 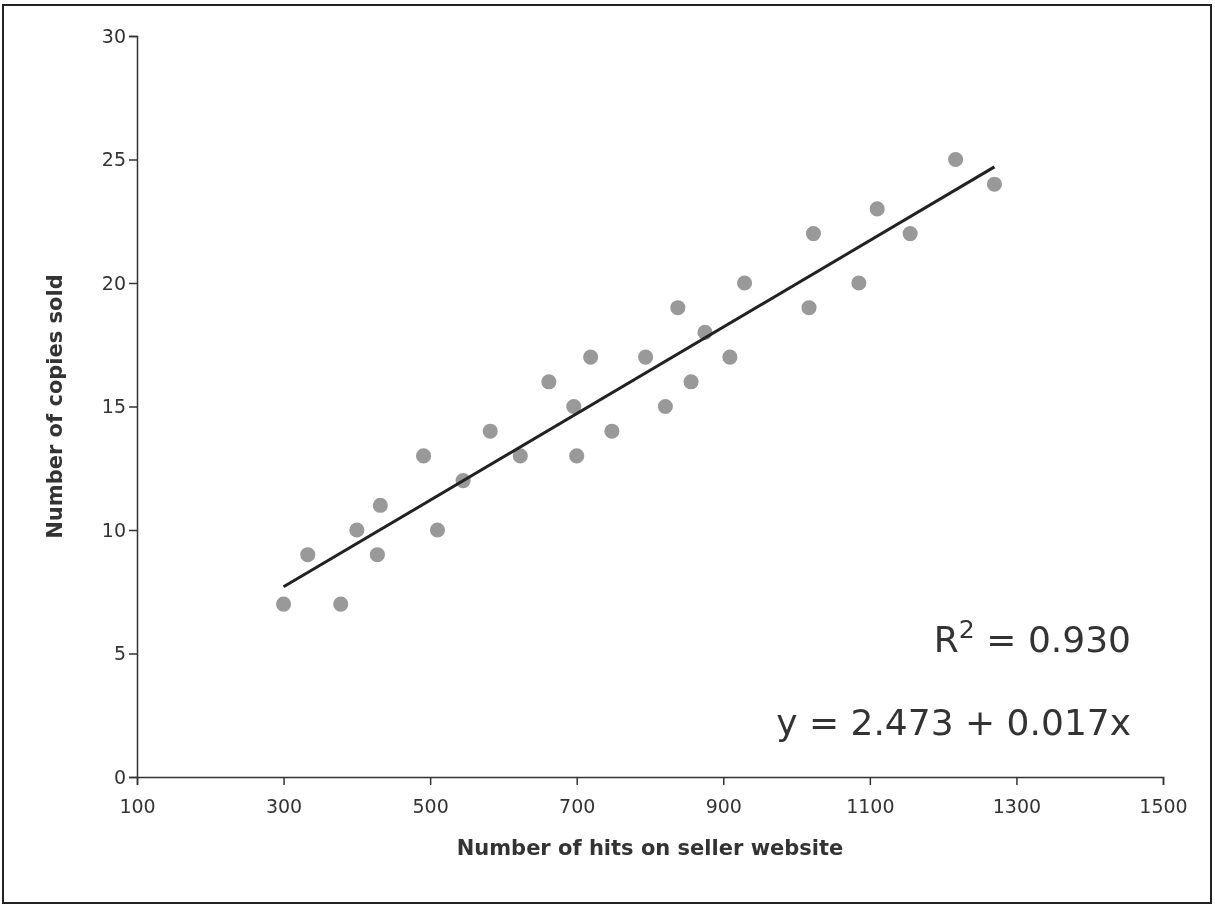 I want to click on y-tick-label: 20, so click(x=113, y=282).